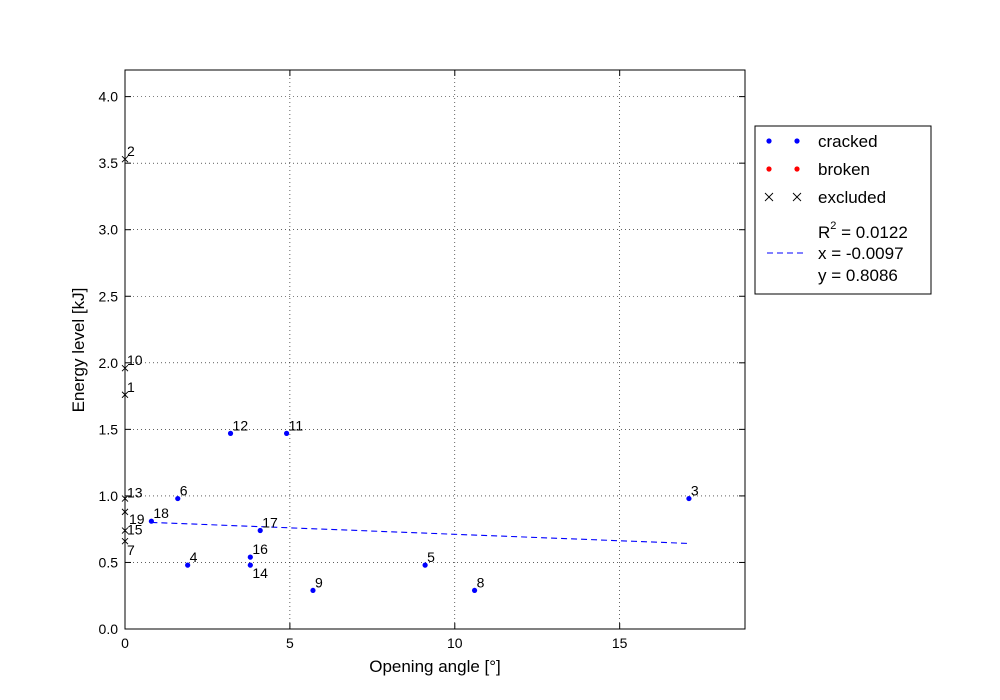  What do you see at coordinates (109, 363) in the screenshot?
I see `y-tick-label: 2.0` at bounding box center [109, 363].